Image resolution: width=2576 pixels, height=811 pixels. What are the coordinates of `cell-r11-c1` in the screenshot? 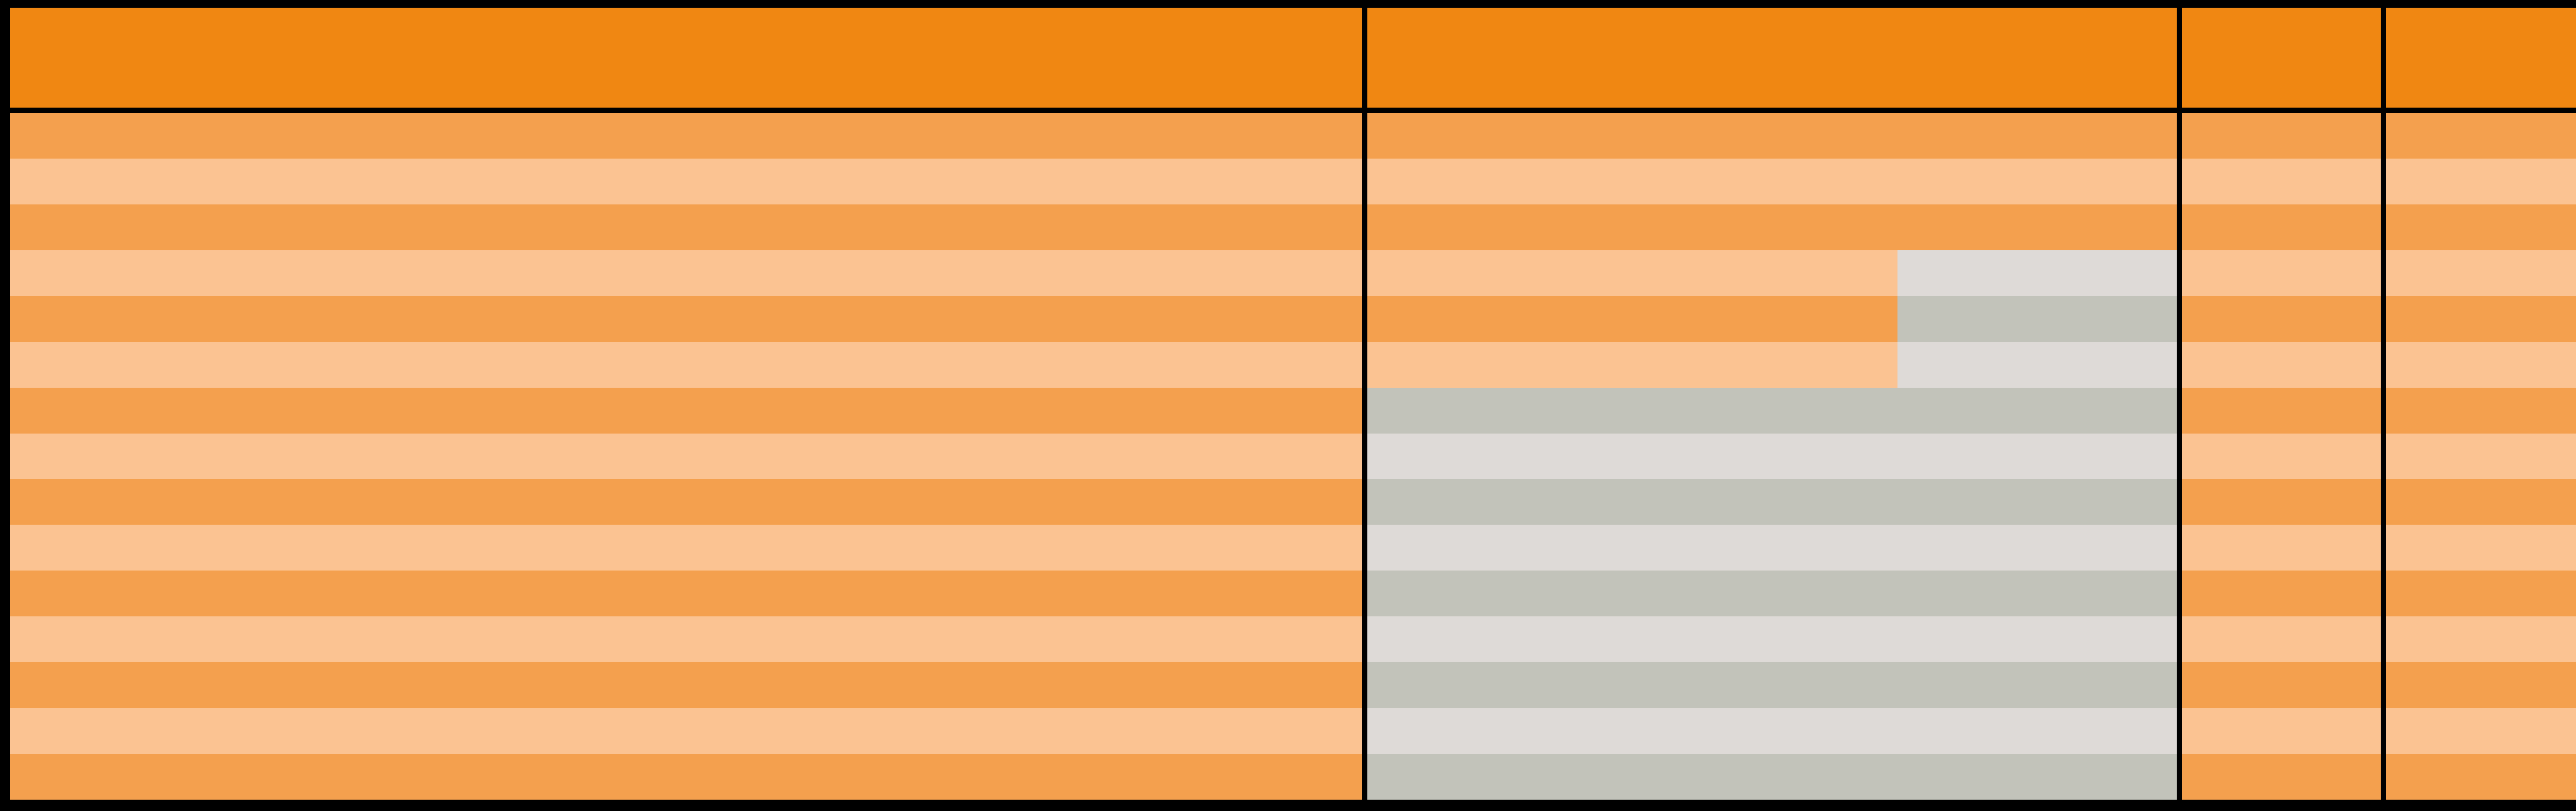 It's located at (686, 593).